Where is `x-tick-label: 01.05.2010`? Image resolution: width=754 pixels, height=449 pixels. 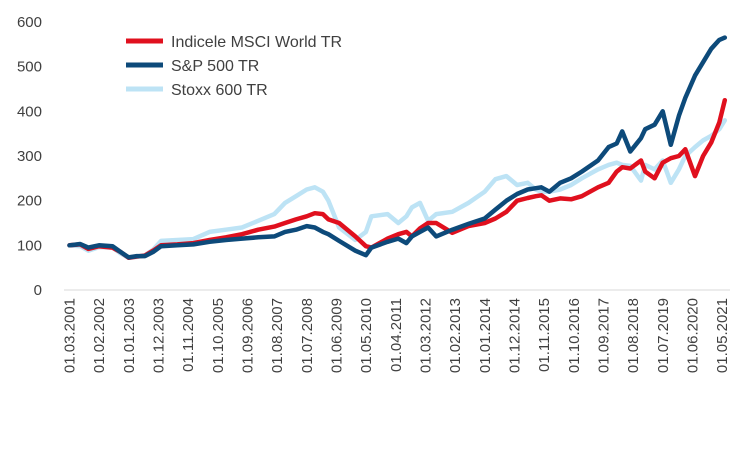
x-tick-label: 01.05.2010 is located at coordinates (366, 335).